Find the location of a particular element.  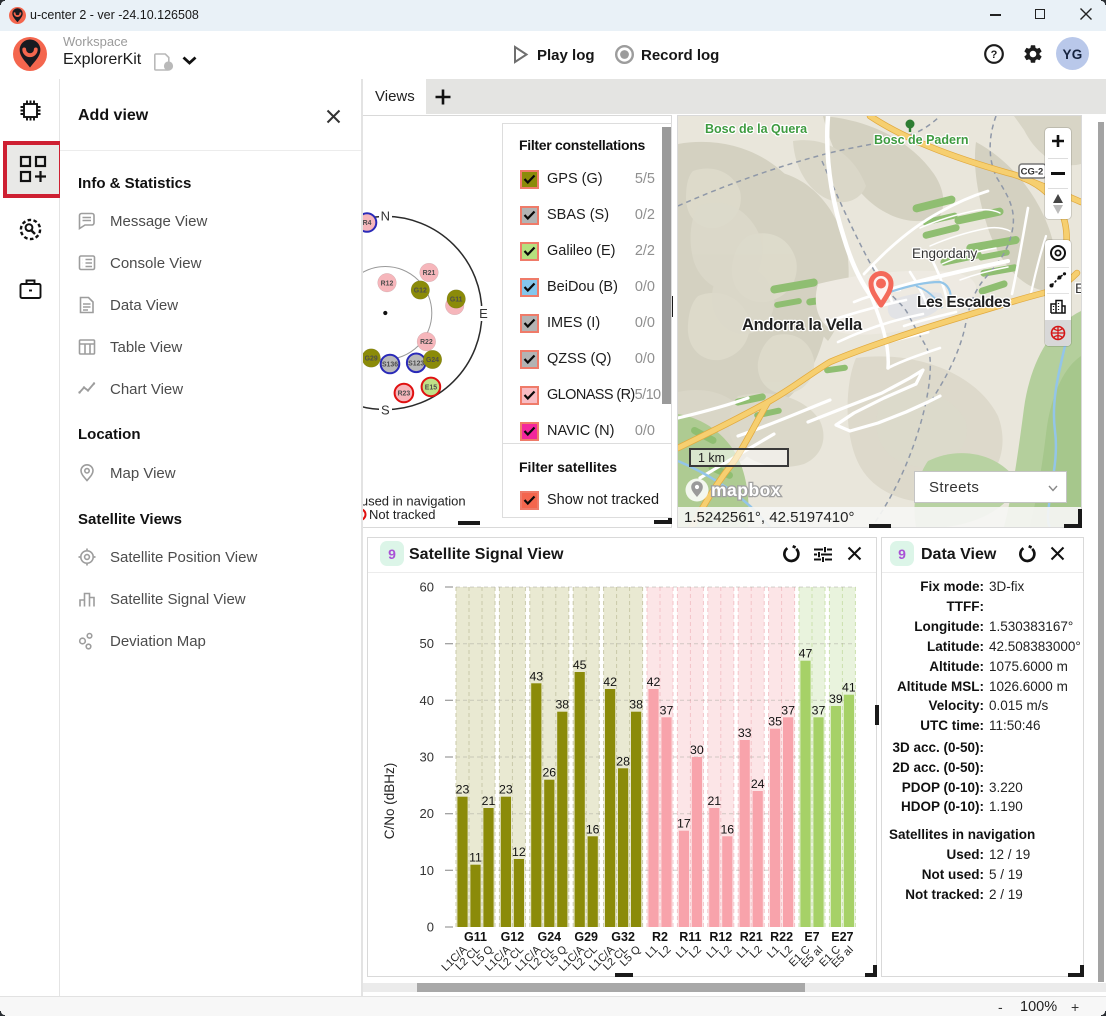

svg-text: E7 is located at coordinates (811, 937).